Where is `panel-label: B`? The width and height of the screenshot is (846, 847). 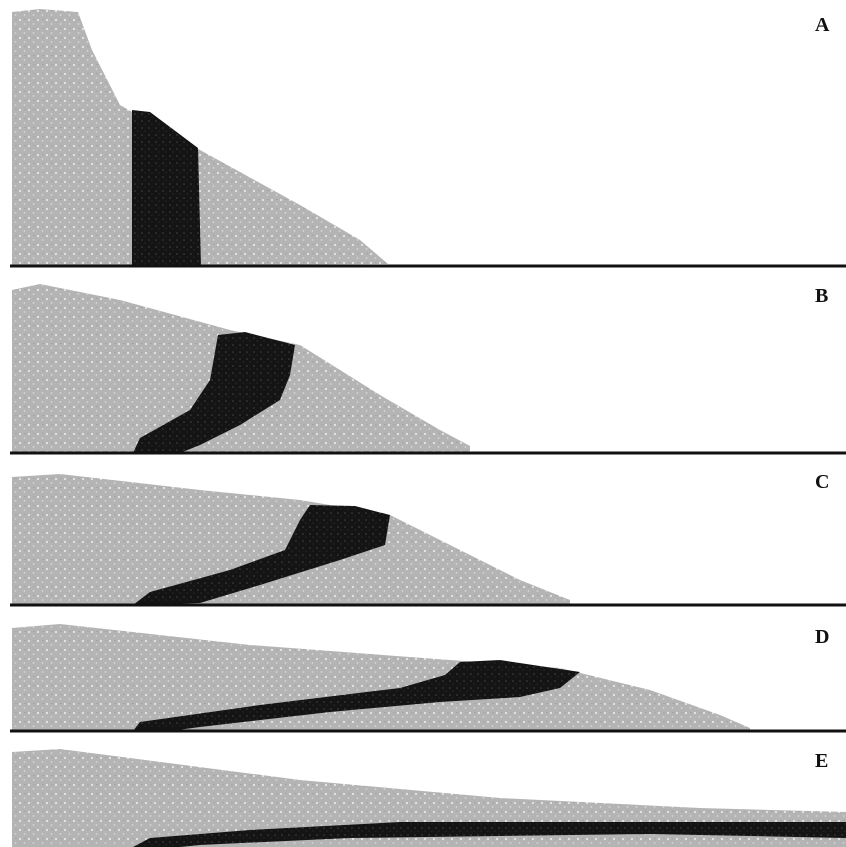
panel-label: B is located at coordinates (821, 296).